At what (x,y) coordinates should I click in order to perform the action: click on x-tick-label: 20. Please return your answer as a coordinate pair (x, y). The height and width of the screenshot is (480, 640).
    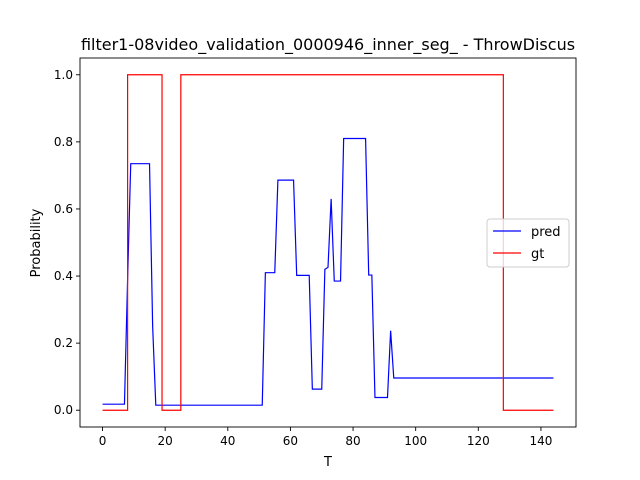
    Looking at the image, I should click on (165, 441).